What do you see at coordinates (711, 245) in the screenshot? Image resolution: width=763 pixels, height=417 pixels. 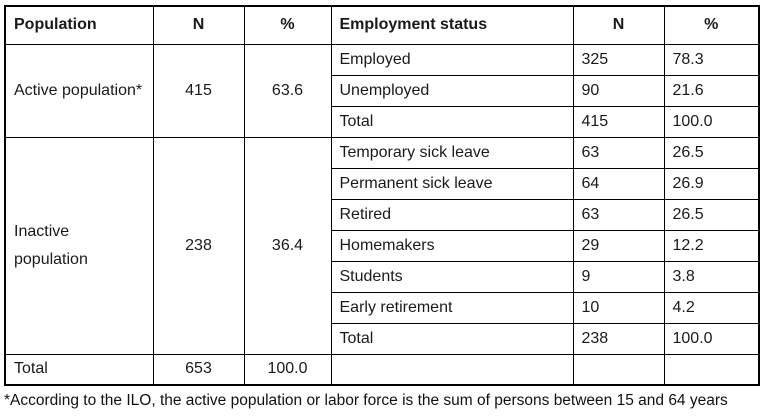 I see `pct-cell: 12.2` at bounding box center [711, 245].